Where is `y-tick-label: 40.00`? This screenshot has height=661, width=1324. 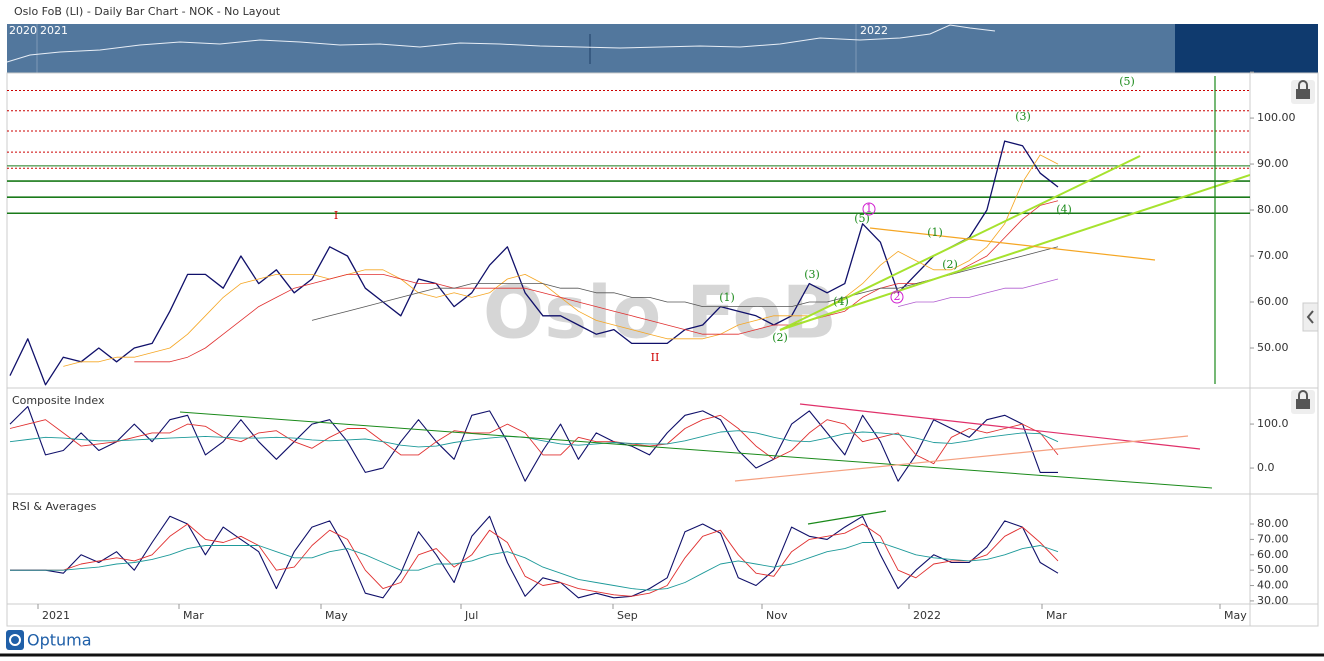
y-tick-label: 40.00 is located at coordinates (1273, 585).